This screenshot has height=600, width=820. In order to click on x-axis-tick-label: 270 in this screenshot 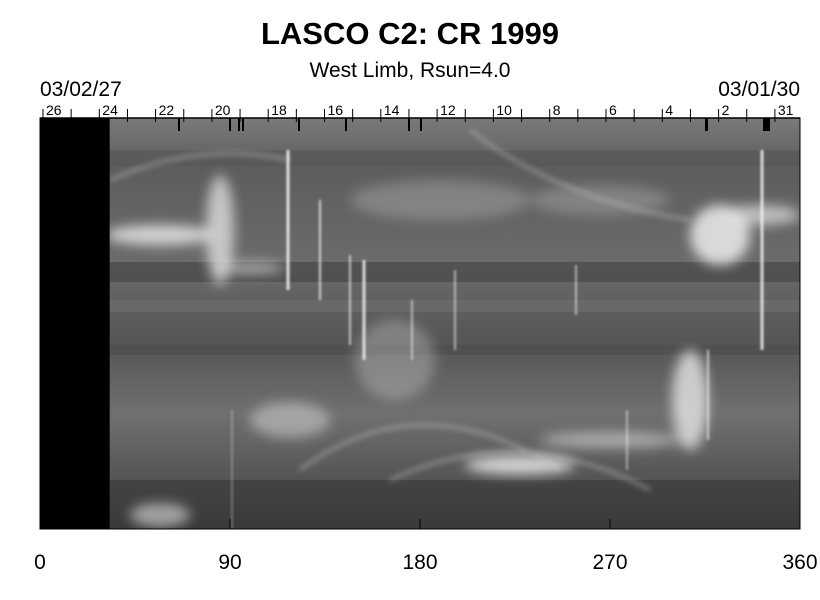, I will do `click(609, 562)`.